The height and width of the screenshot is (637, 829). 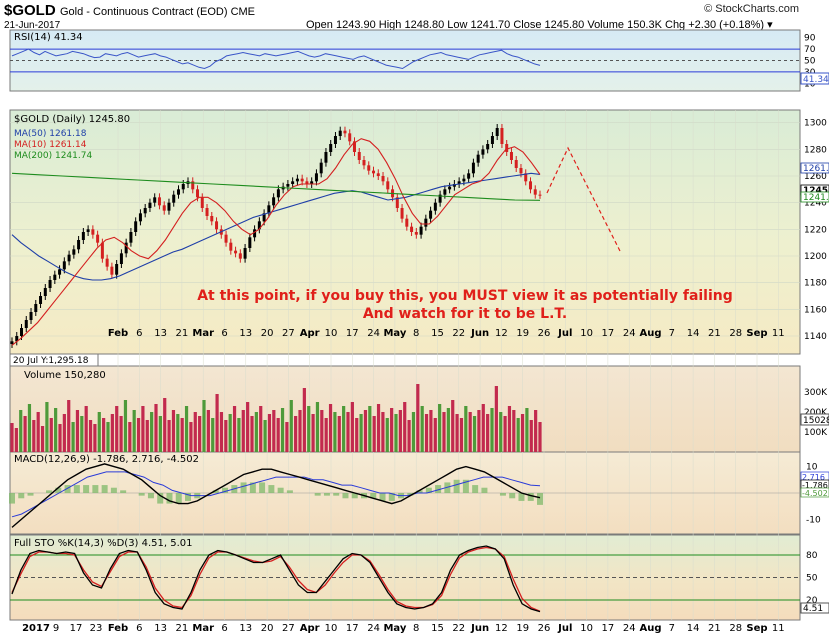 I want to click on volume-value-label: 150280, so click(x=816, y=421).